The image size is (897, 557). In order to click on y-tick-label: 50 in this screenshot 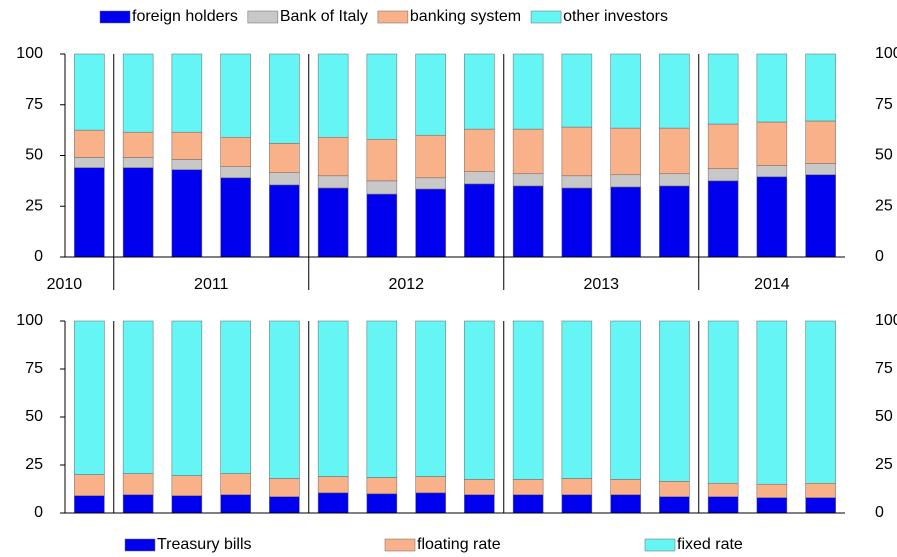, I will do `click(34, 155)`.